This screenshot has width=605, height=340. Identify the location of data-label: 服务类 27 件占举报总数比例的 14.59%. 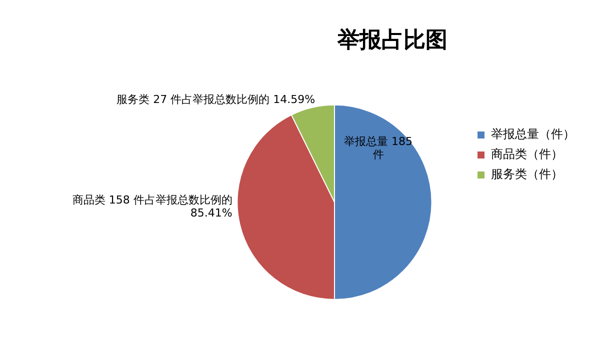
(216, 99).